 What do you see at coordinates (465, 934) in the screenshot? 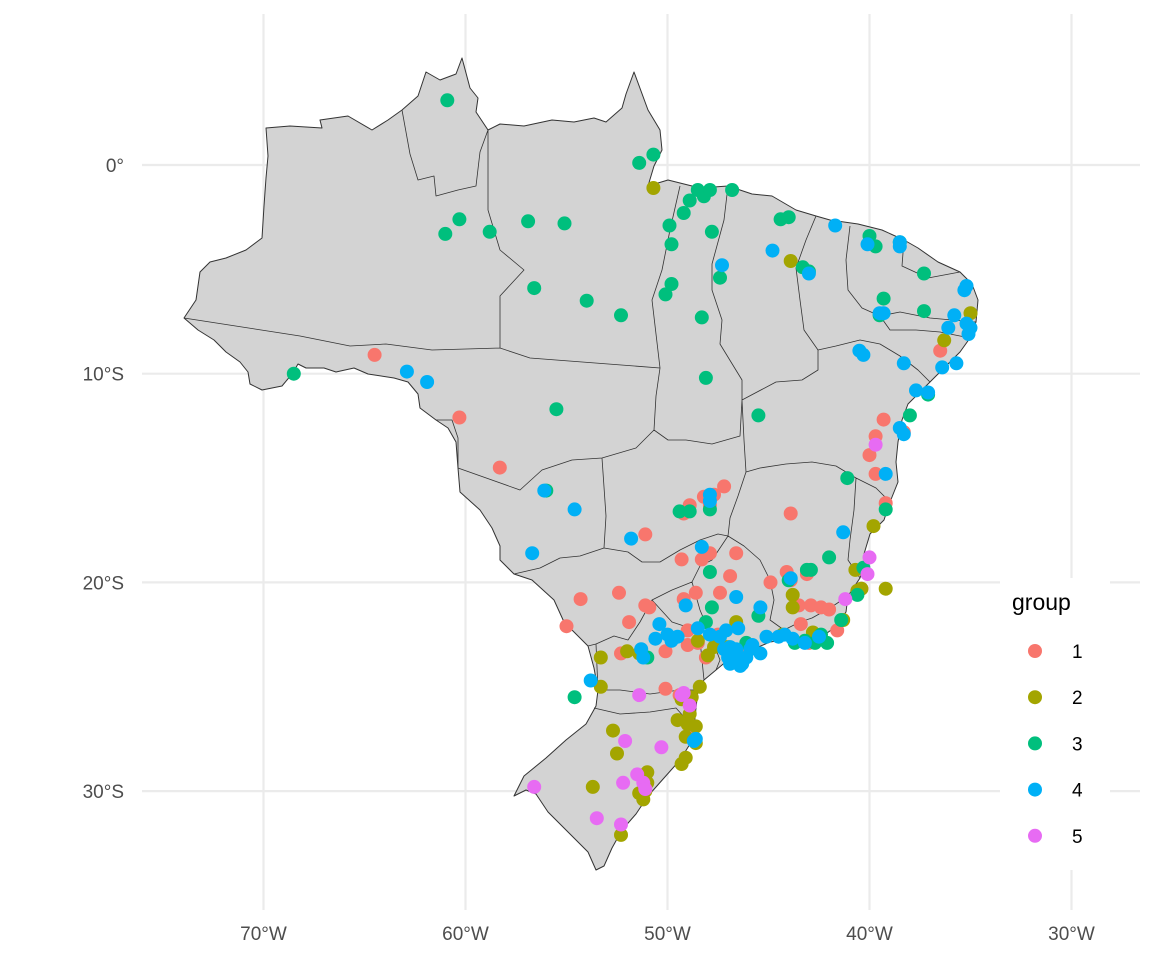
I see `x-tick-label: 60°W` at bounding box center [465, 934].